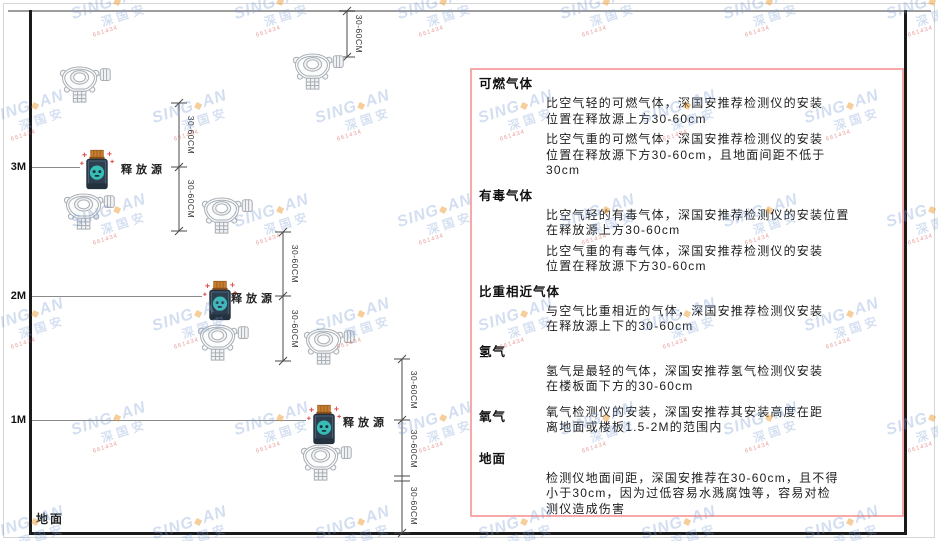 This screenshot has width=938, height=541. I want to click on panel-paragraph: 氧气检测仪的安装，深国安推荐其安装高度在距 离地面或楼板1.5-2M的范围内, so click(685, 419).